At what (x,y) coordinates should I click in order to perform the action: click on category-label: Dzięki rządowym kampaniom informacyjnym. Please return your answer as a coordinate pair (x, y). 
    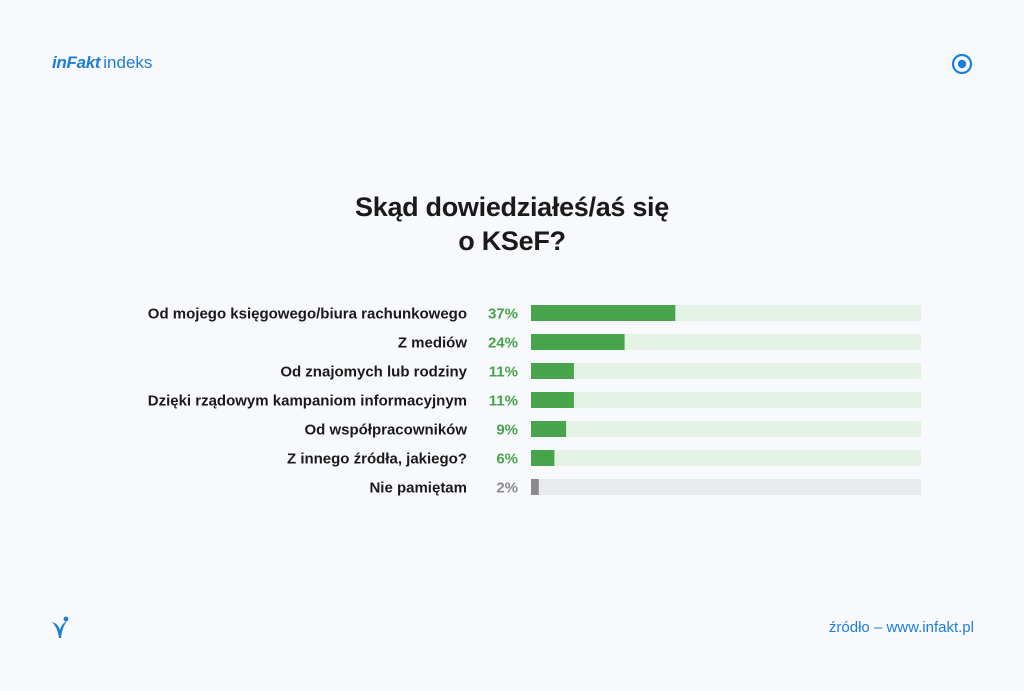
    Looking at the image, I should click on (307, 401).